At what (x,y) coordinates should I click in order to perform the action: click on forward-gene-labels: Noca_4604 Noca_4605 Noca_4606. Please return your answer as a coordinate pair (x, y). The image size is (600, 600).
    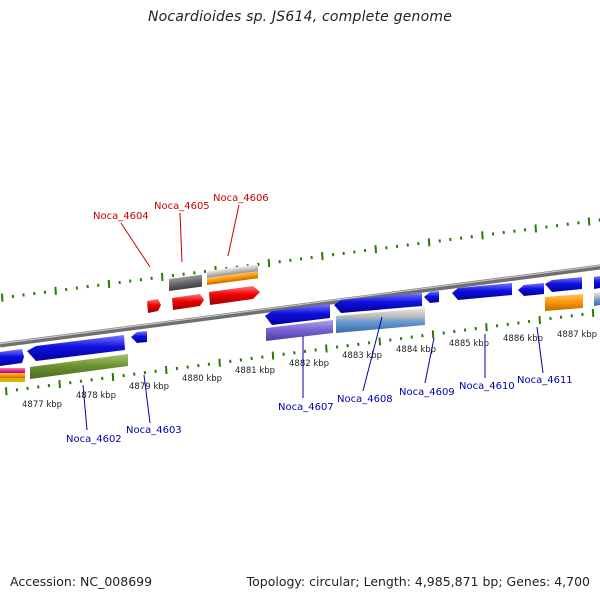
    Looking at the image, I should click on (181, 207).